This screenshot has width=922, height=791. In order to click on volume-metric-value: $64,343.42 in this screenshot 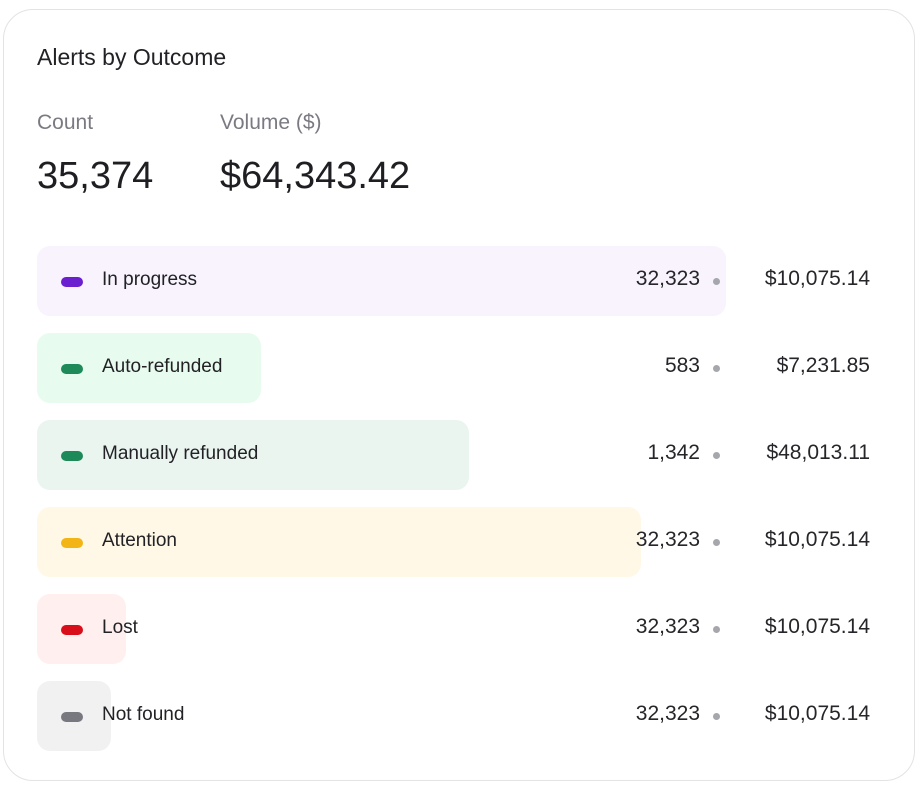, I will do `click(315, 176)`.